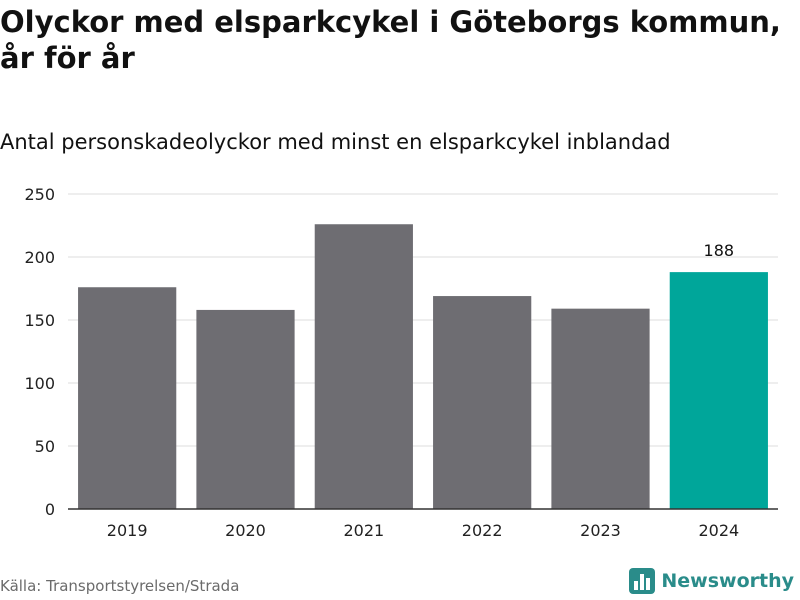  Describe the element at coordinates (39, 194) in the screenshot. I see `y-tick-label: 250` at that location.